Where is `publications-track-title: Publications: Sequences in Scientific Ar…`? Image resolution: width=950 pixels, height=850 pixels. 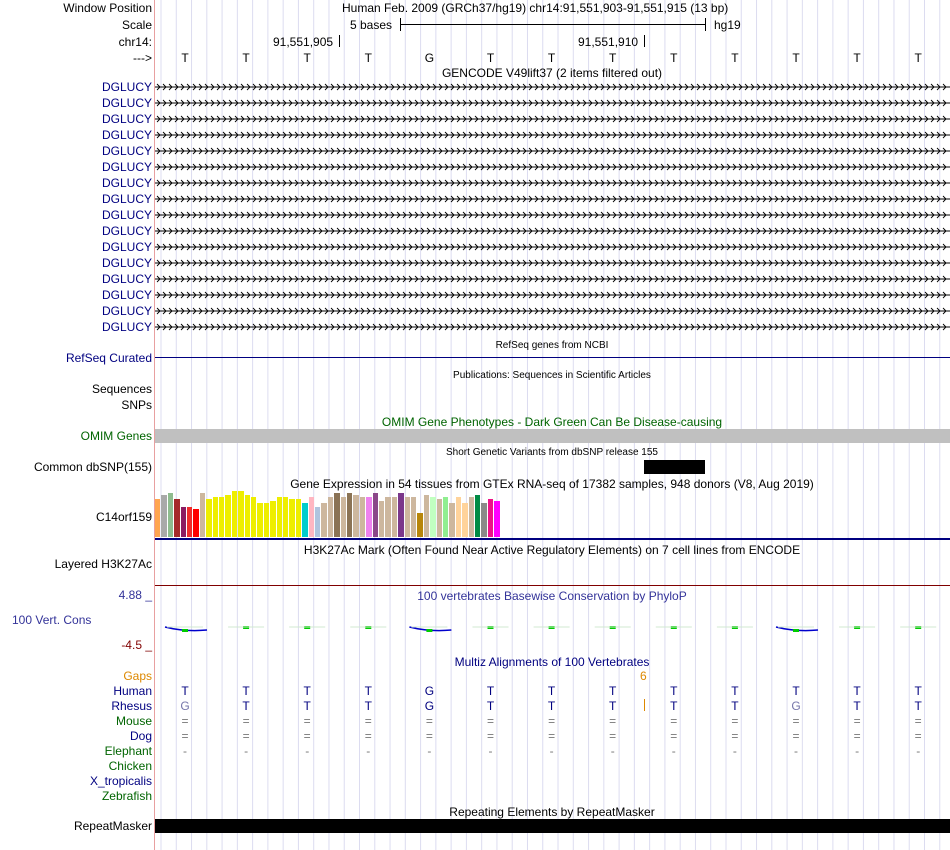
publications-track-title: Publications: Sequences in Scientific Ar… is located at coordinates (552, 375).